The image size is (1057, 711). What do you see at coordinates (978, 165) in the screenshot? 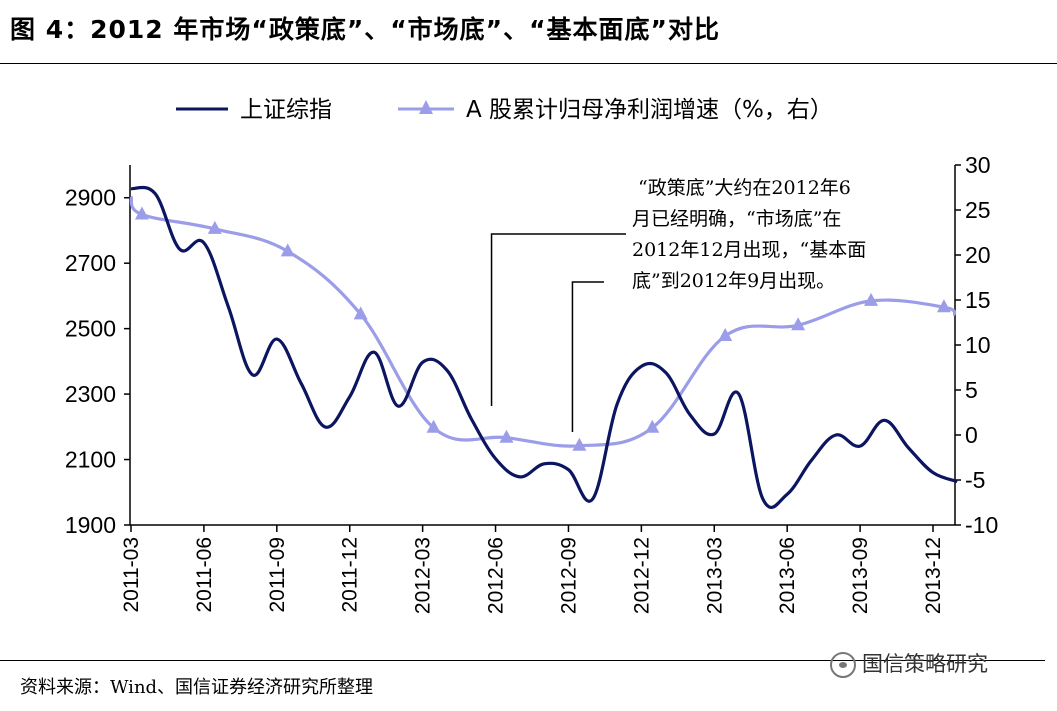
I see `y-right-tick-label: 30` at bounding box center [978, 165].